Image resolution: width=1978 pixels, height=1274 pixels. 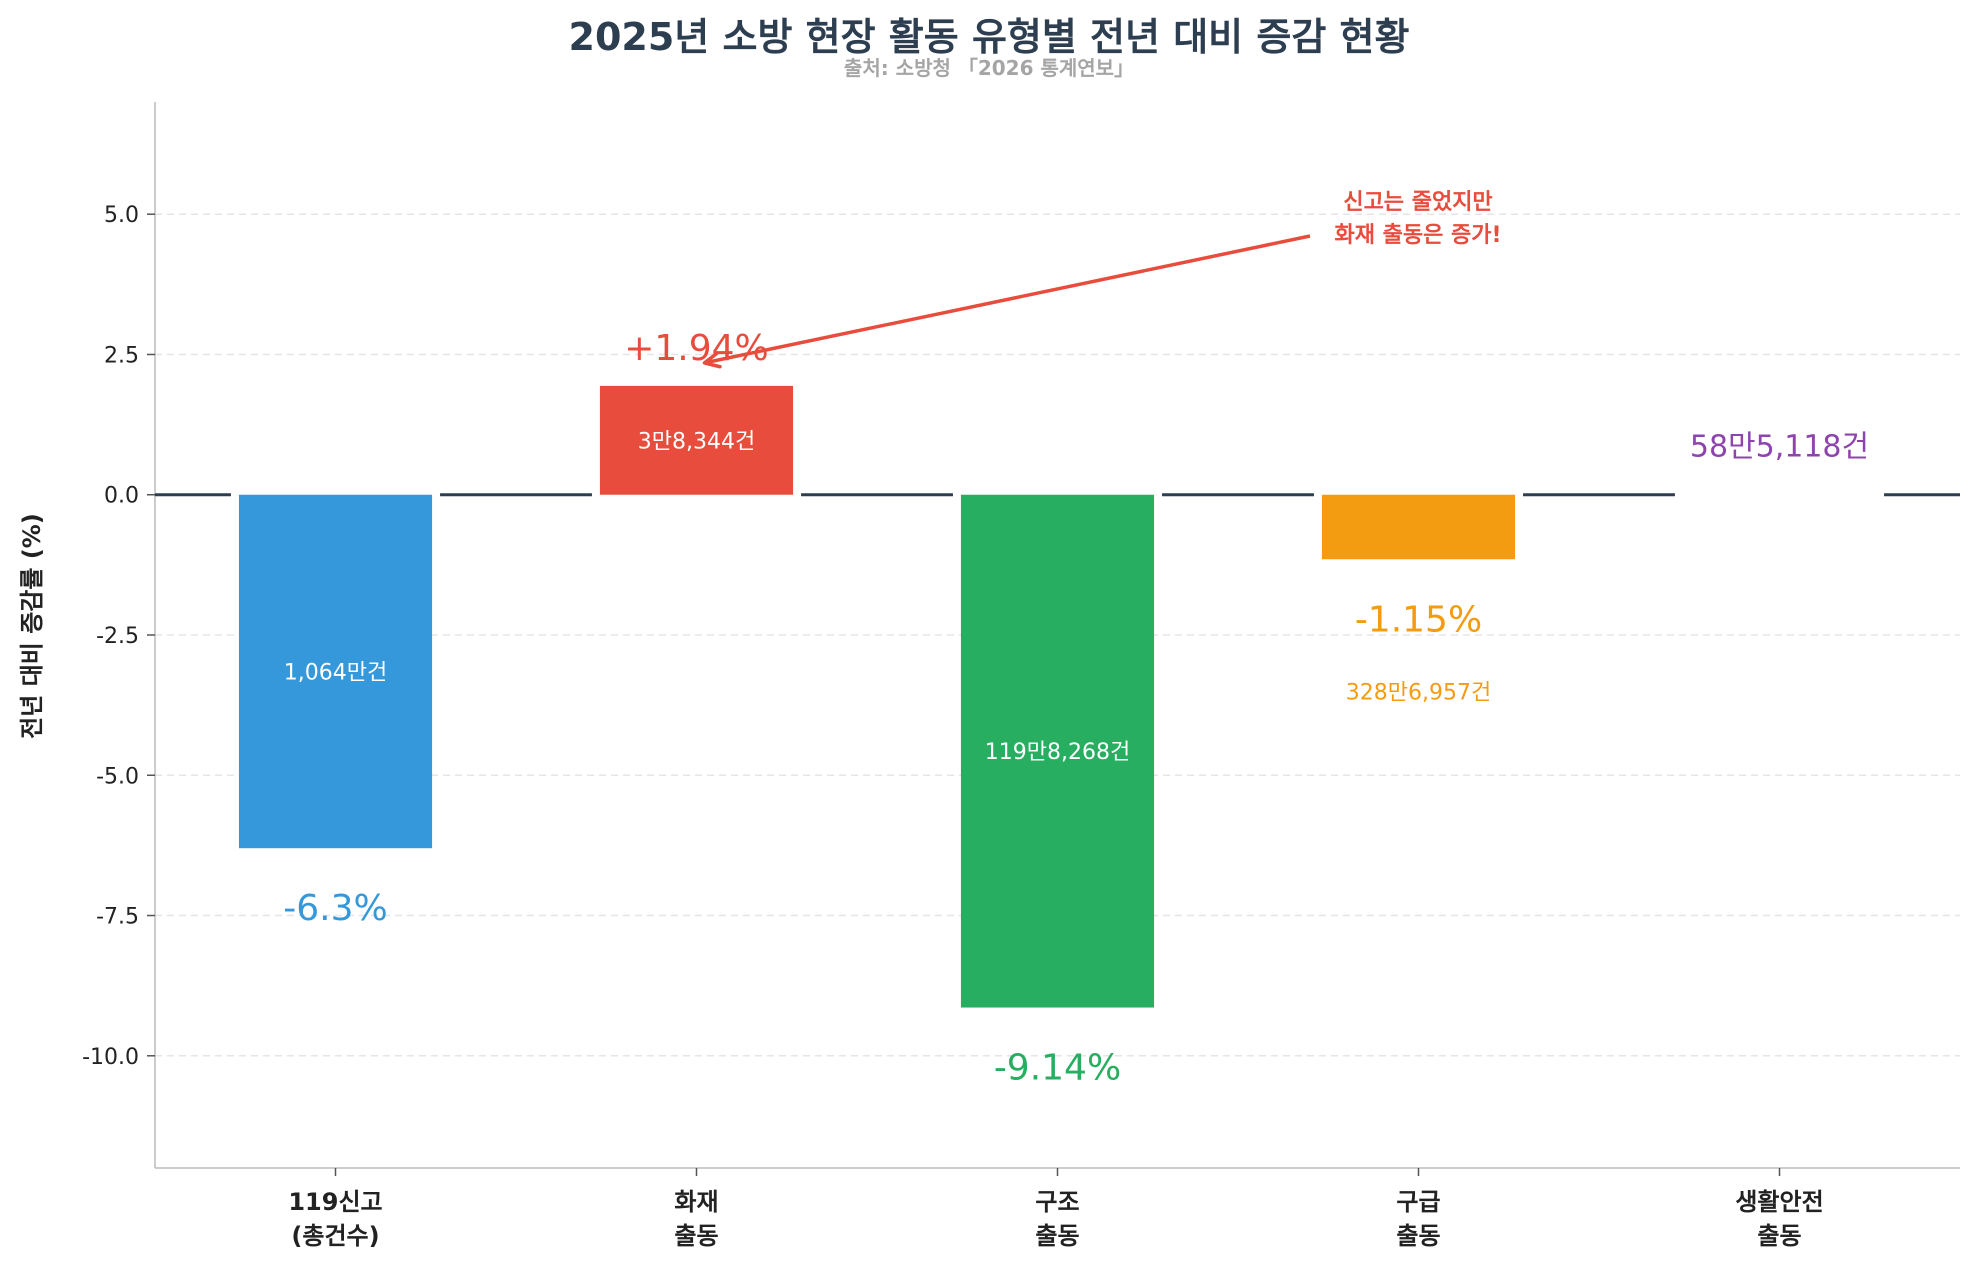 What do you see at coordinates (1779, 1202) in the screenshot?
I see `x-tick-label: 생활안전` at bounding box center [1779, 1202].